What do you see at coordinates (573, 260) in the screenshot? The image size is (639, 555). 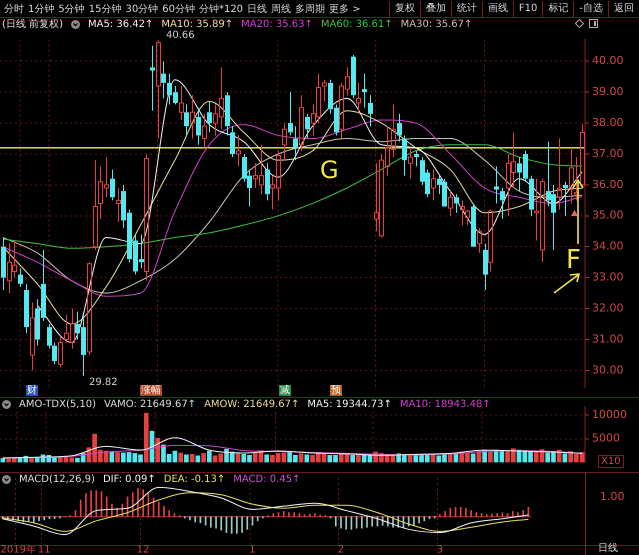 I see `annotation: F` at bounding box center [573, 260].